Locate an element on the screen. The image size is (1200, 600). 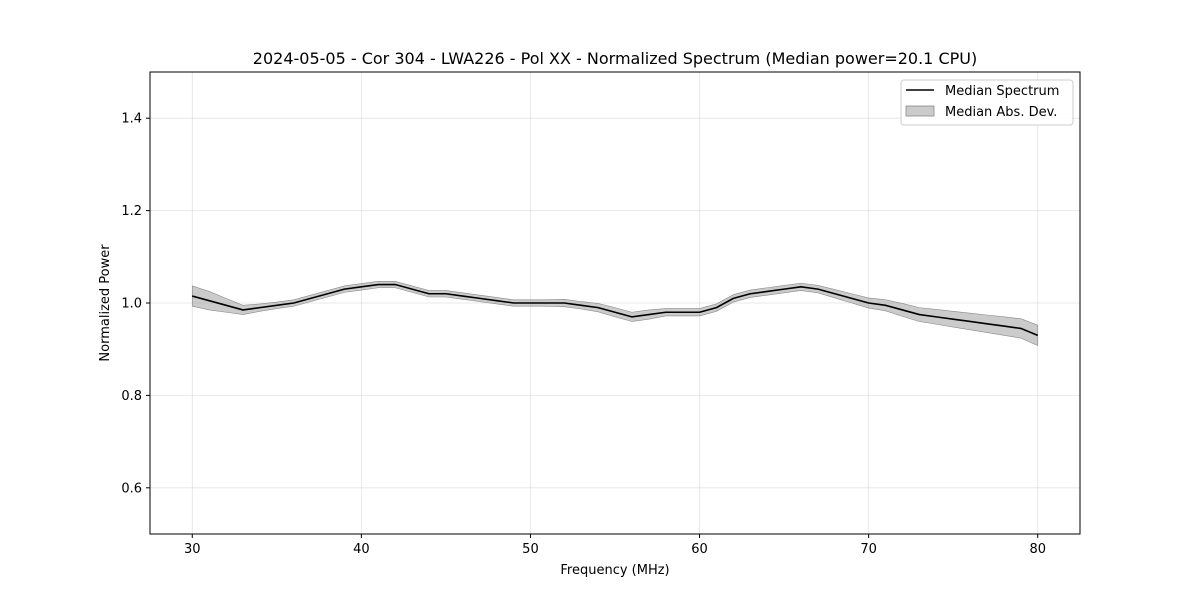
y-tick-label: 1.2 is located at coordinates (131, 211).